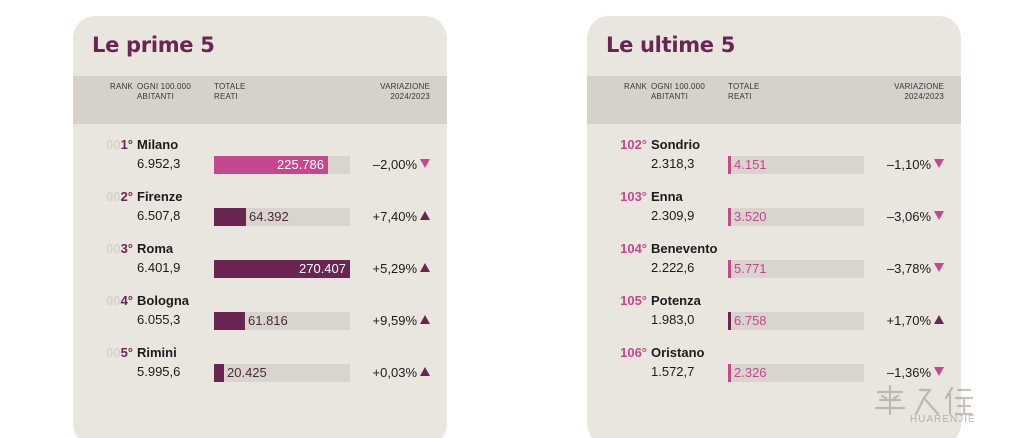 Image resolution: width=1023 pixels, height=438 pixels. Describe the element at coordinates (247, 372) in the screenshot. I see `total-value-label: 20.425` at that location.